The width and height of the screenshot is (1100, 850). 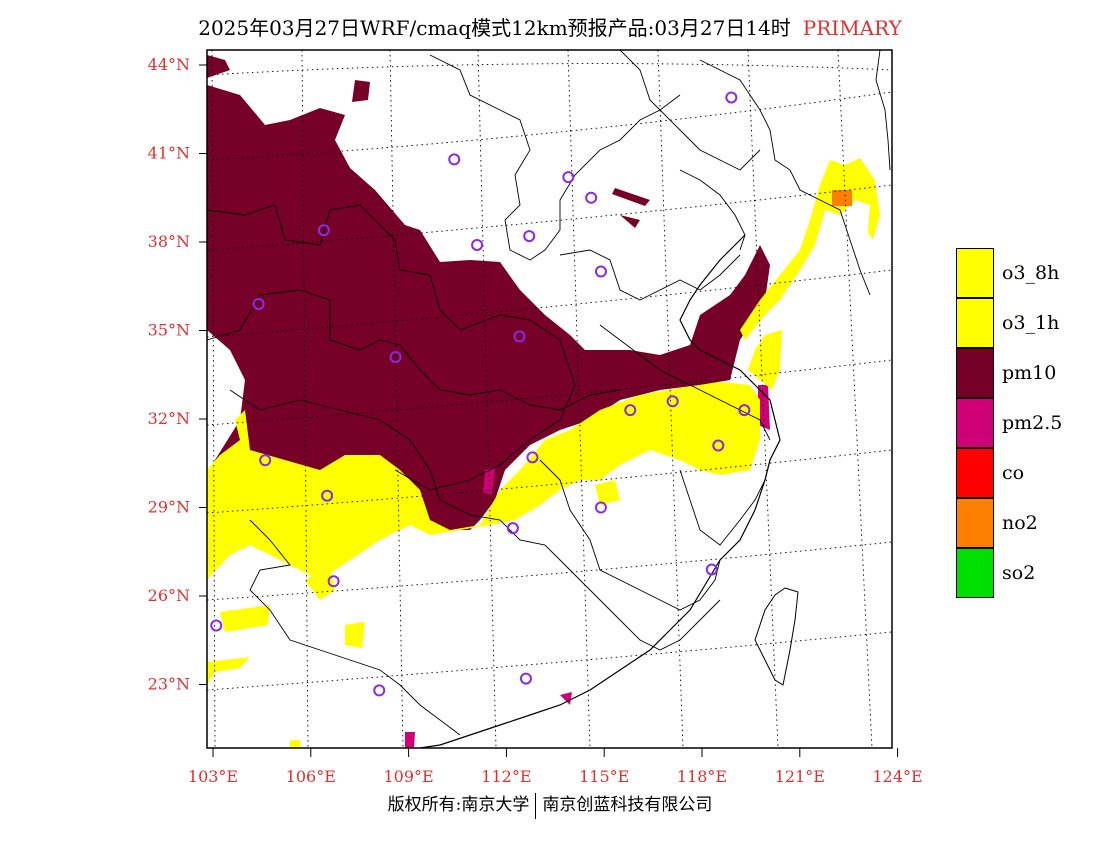 I want to click on lat-label: 32°N, so click(x=169, y=418).